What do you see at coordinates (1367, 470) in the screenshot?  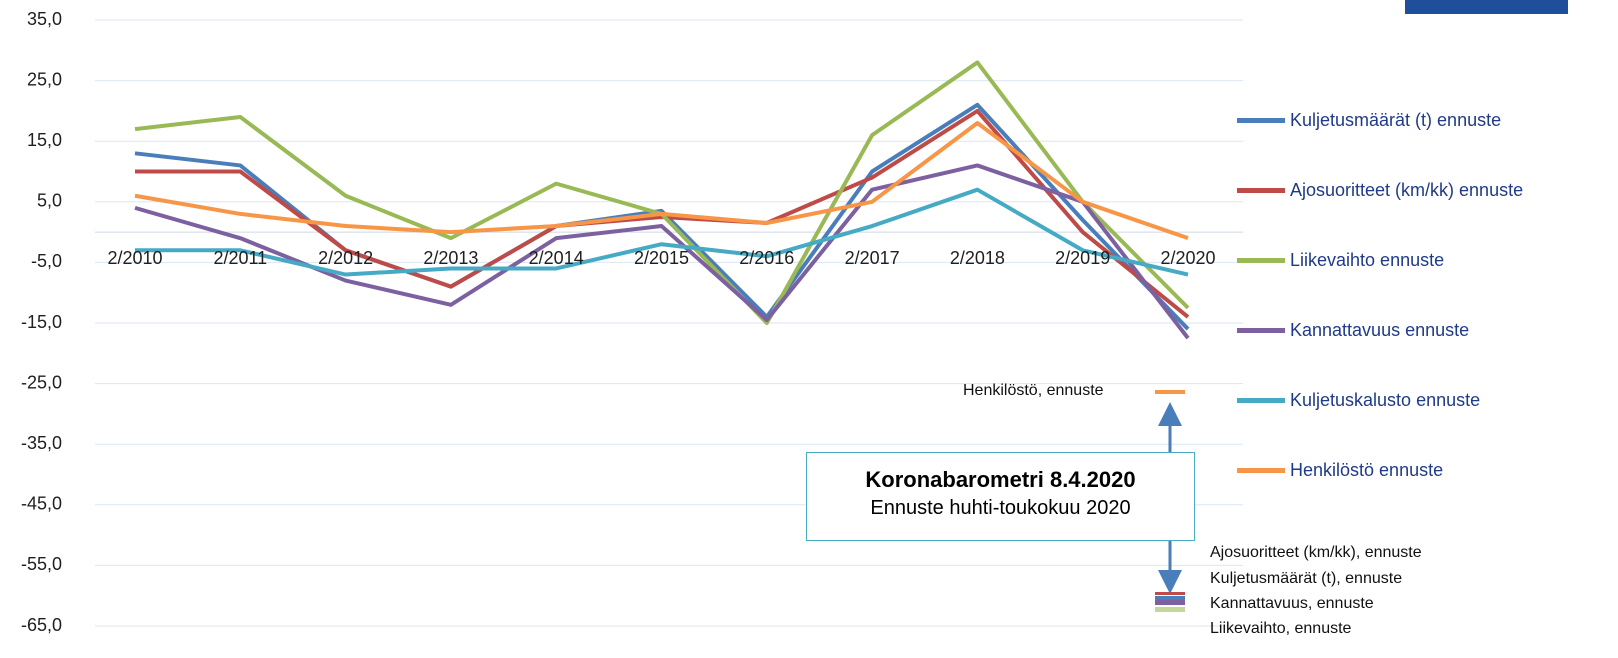 I see `legend-label: Henkilöstö ennuste` at bounding box center [1367, 470].